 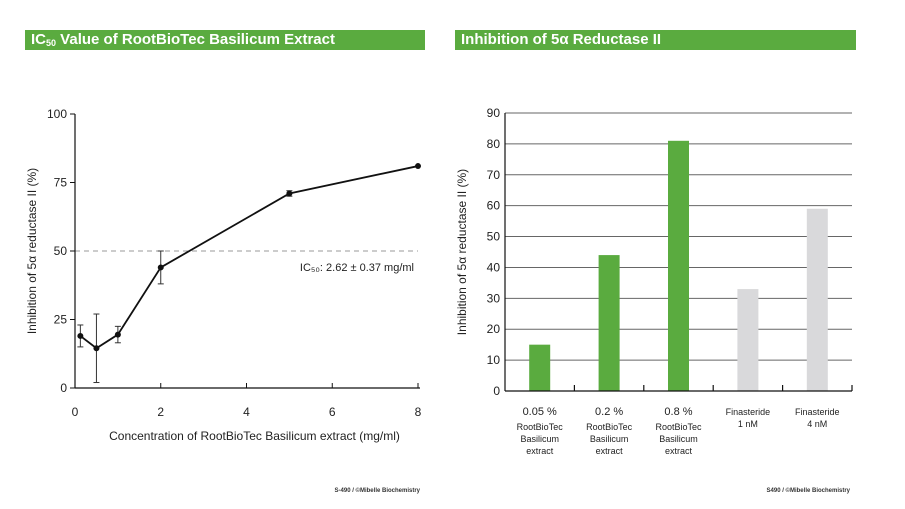 What do you see at coordinates (61, 183) in the screenshot?
I see `y-tick-label: 75` at bounding box center [61, 183].